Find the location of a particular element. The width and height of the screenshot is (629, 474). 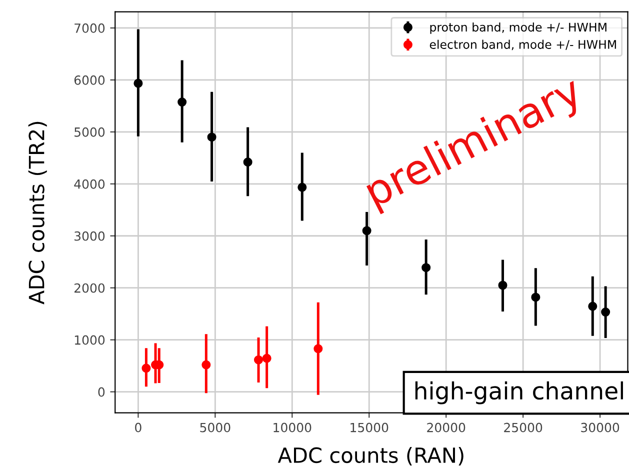

y-axis-title: ADC counts (TR2) is located at coordinates (37, 213).